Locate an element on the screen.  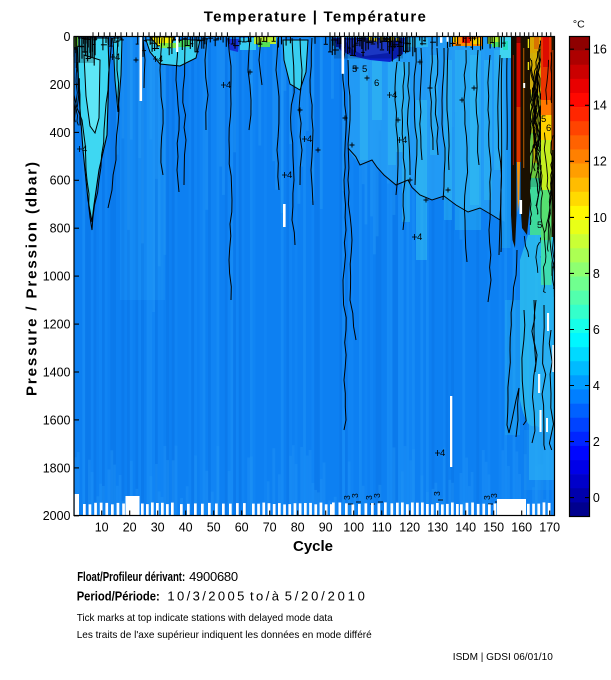
svg-text: 8 is located at coordinates (596, 274).